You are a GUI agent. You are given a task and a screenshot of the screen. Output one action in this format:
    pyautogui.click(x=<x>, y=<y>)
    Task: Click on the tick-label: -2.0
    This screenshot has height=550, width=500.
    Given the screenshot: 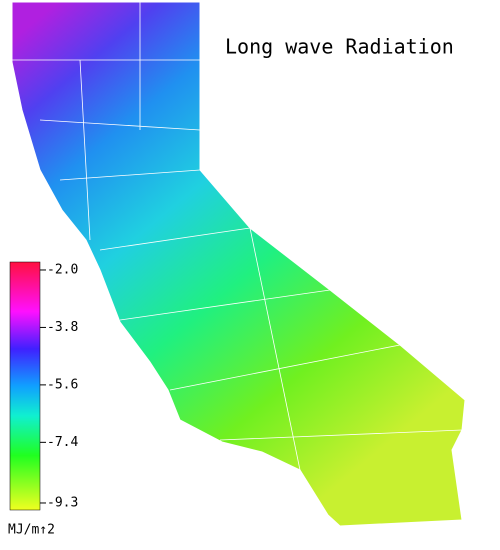 What is the action you would take?
    pyautogui.click(x=62, y=269)
    